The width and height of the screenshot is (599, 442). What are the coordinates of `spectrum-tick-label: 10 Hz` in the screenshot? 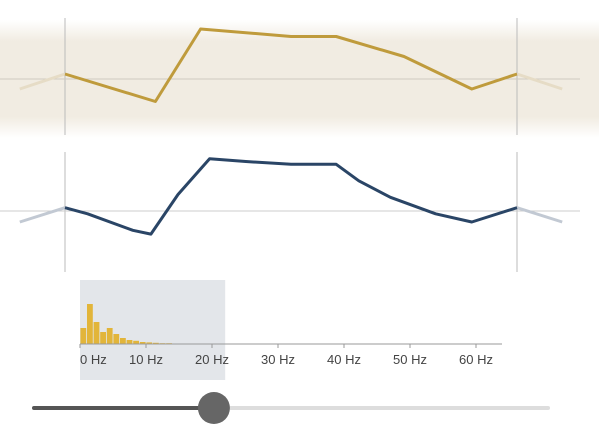 It's located at (146, 359).